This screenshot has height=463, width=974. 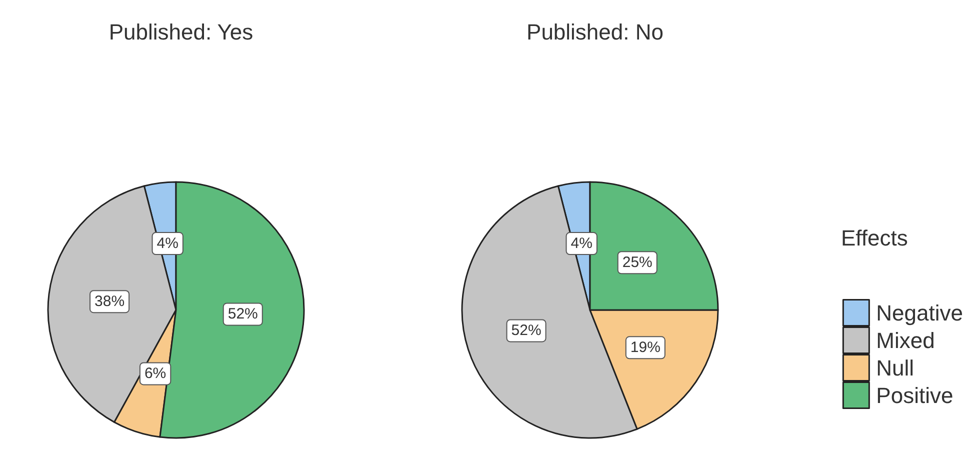 What do you see at coordinates (920, 313) in the screenshot?
I see `legend-label: Negative` at bounding box center [920, 313].